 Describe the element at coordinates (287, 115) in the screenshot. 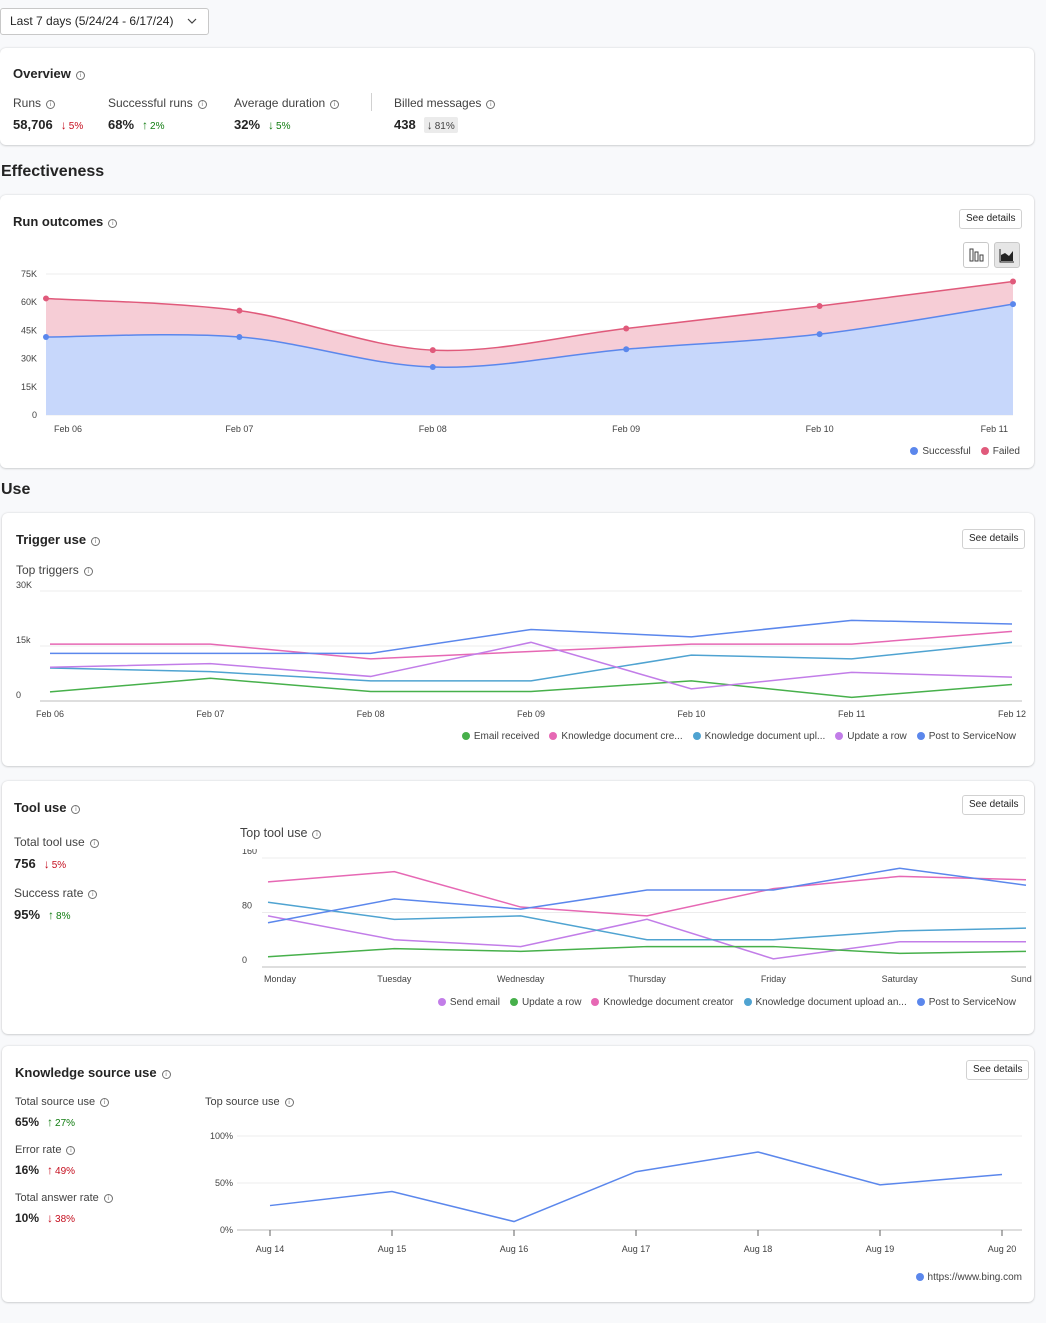

I see `metric-average-duration: Average duration i 32% ↓ 5%` at that location.